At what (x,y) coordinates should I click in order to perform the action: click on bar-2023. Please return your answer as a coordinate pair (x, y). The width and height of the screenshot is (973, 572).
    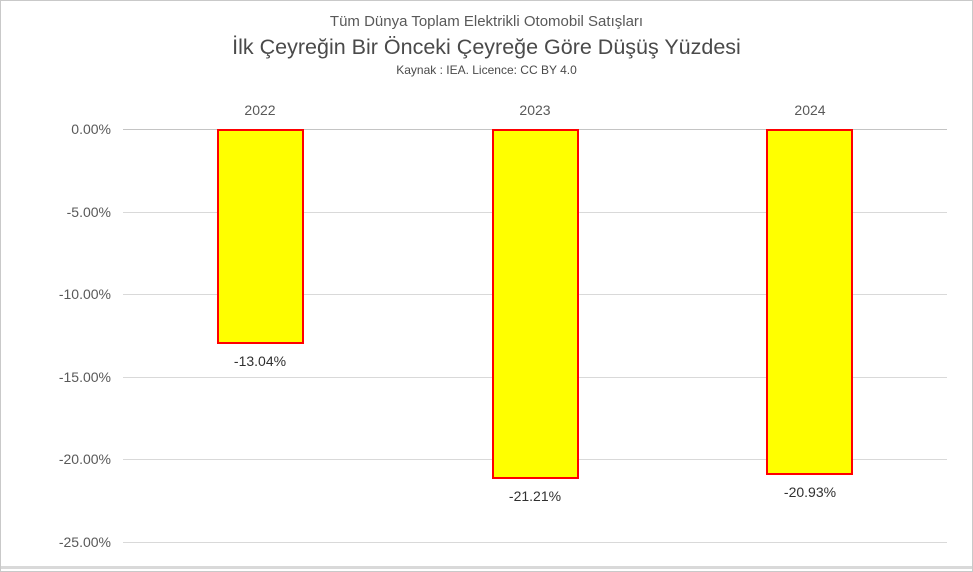
    Looking at the image, I should click on (535, 304).